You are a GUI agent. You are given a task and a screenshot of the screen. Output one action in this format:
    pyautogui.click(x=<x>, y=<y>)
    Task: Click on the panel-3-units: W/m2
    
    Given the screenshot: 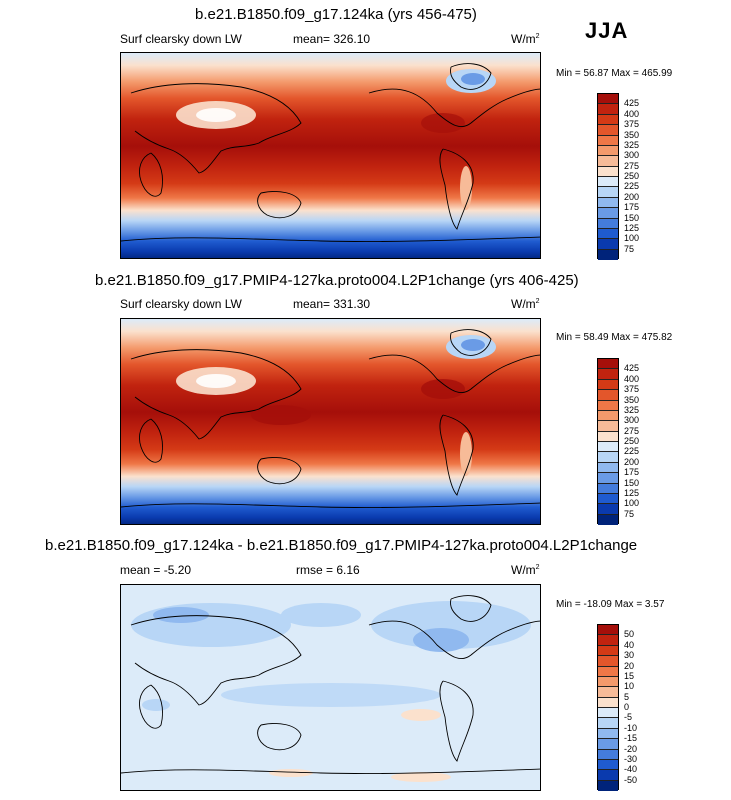 What is the action you would take?
    pyautogui.click(x=525, y=570)
    